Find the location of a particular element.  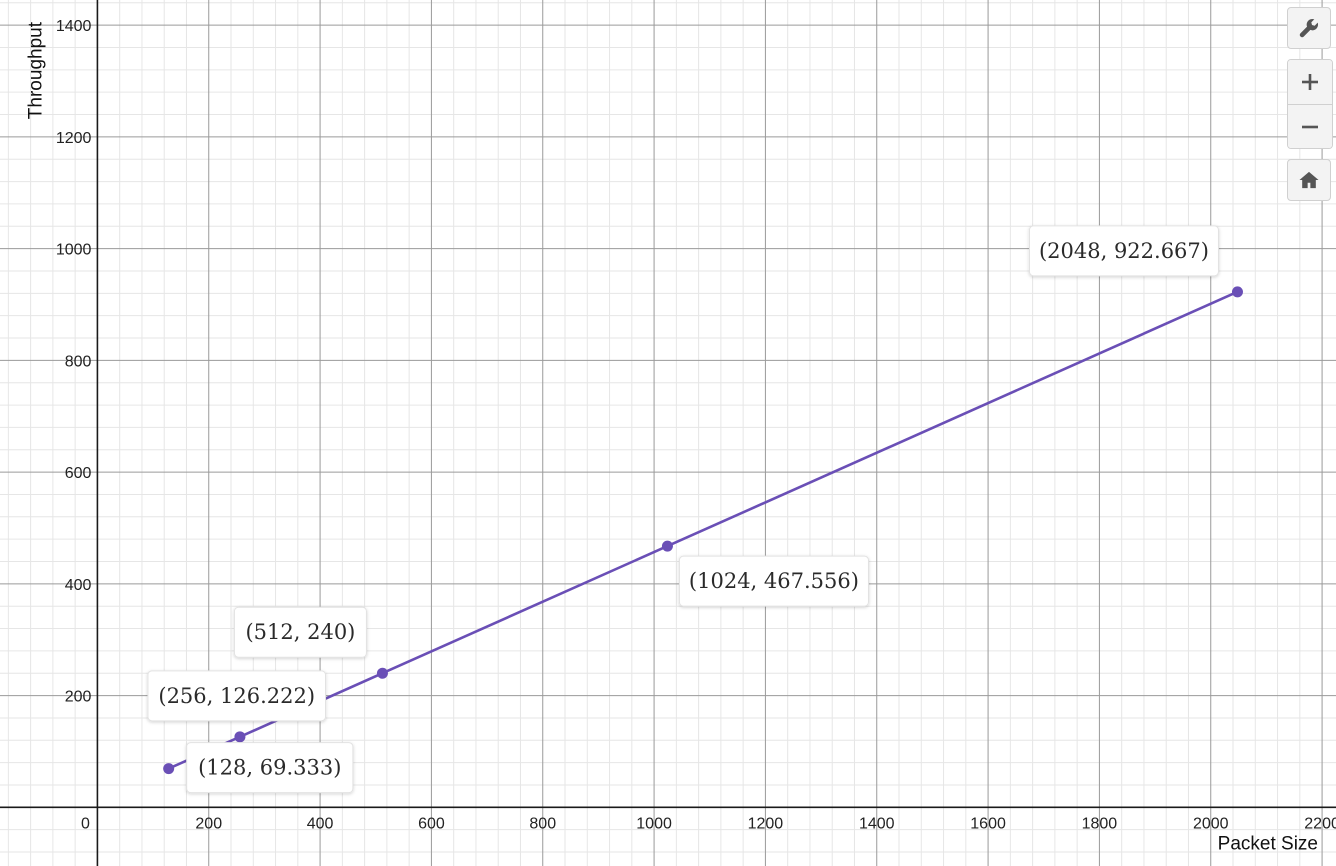

zoom-controls is located at coordinates (1310, 104).